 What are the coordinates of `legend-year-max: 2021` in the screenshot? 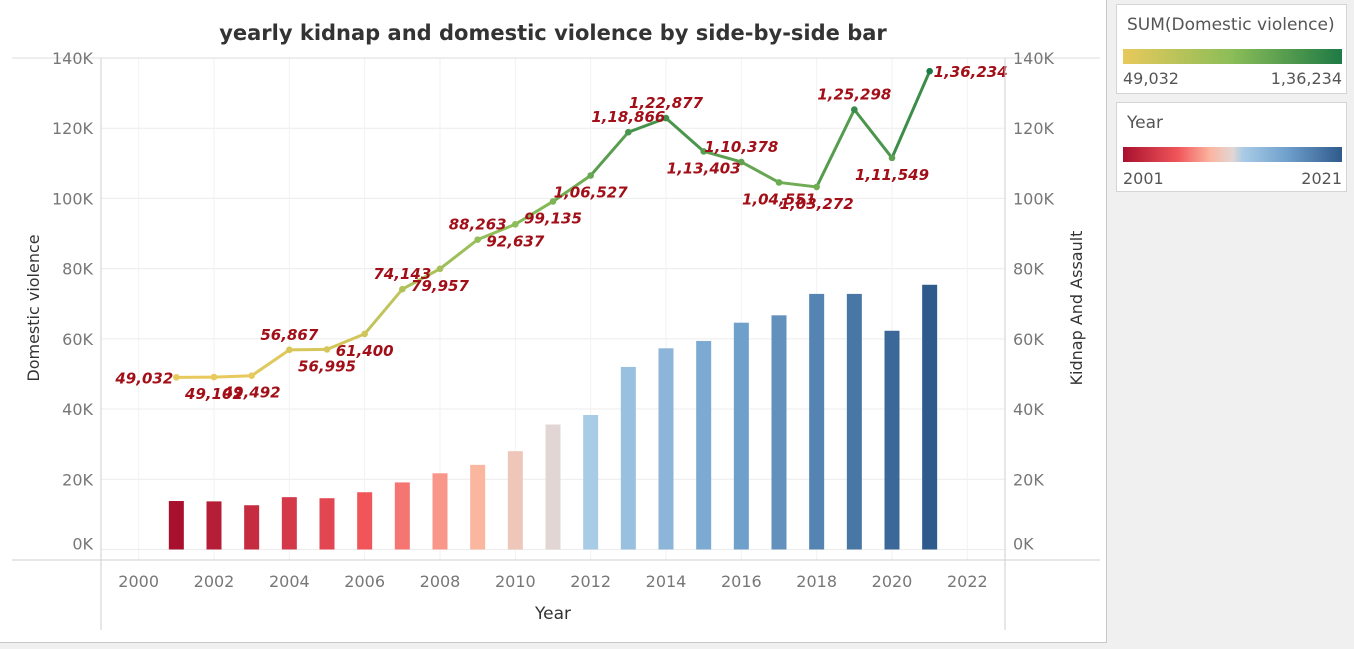 It's located at (1321, 178).